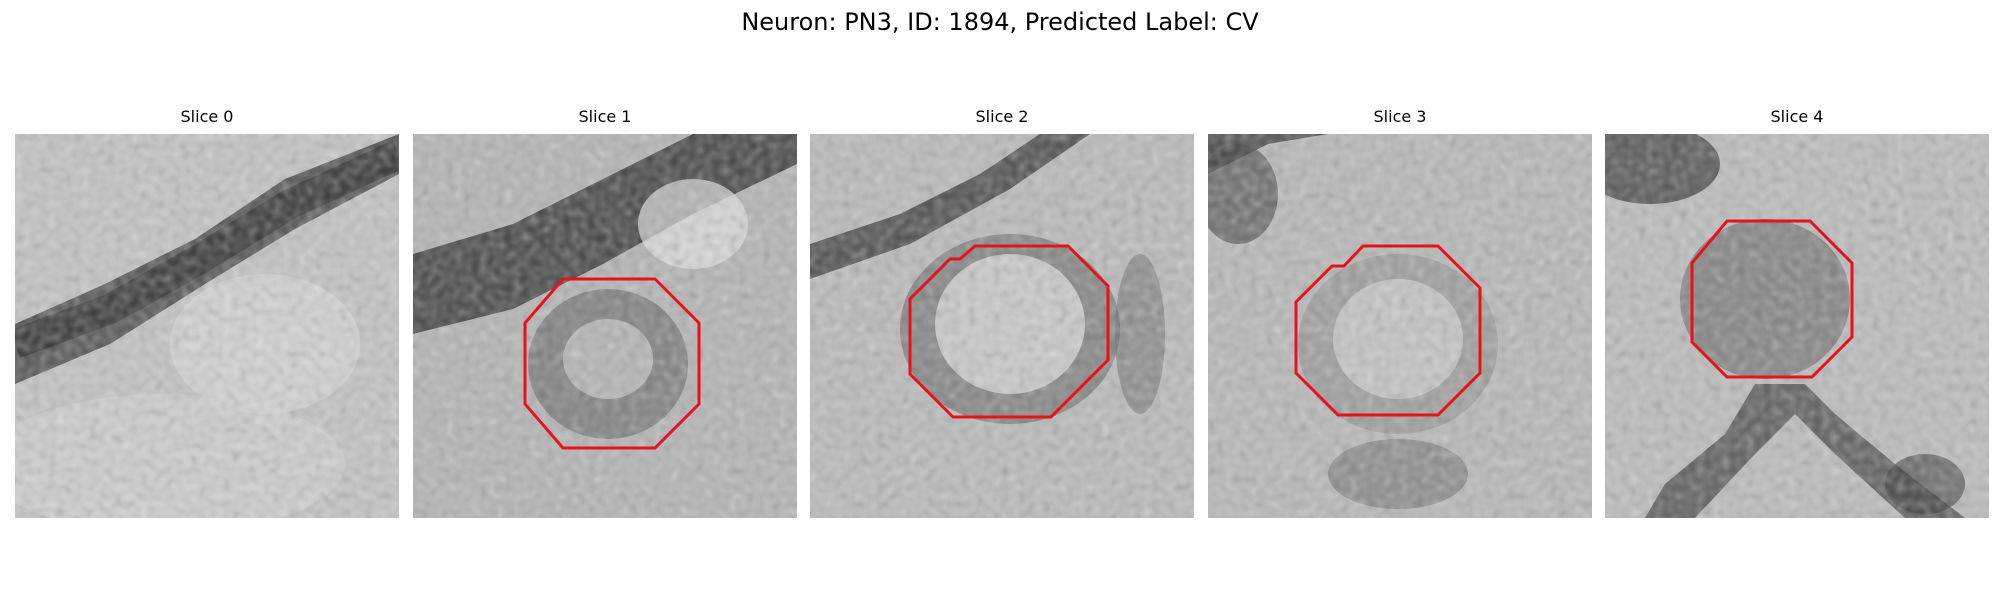  Describe the element at coordinates (1002, 116) in the screenshot. I see `slice-title: Slice 2` at that location.